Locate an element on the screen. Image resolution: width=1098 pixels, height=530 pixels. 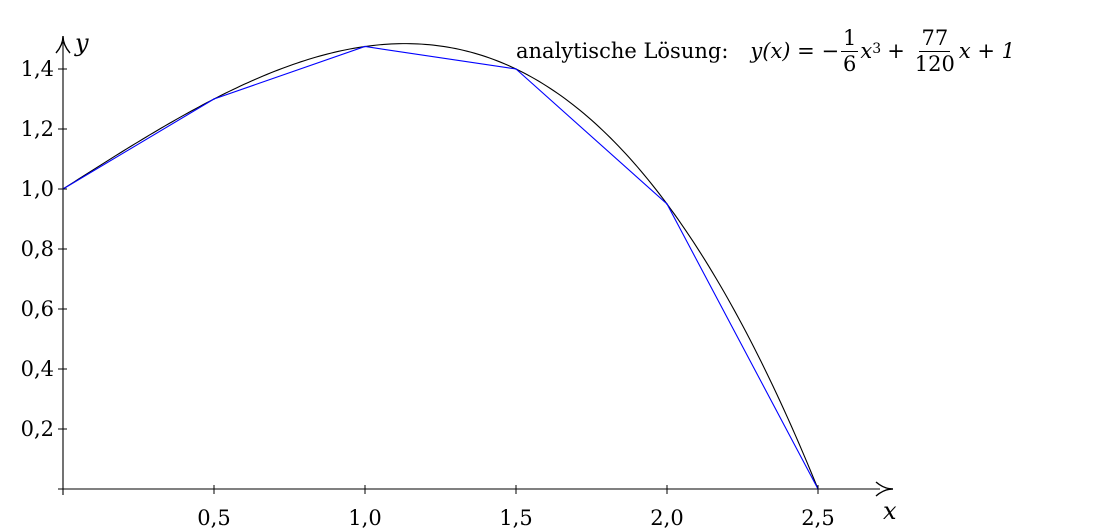
x-tick-label-2: 1,5 is located at coordinates (515, 518).